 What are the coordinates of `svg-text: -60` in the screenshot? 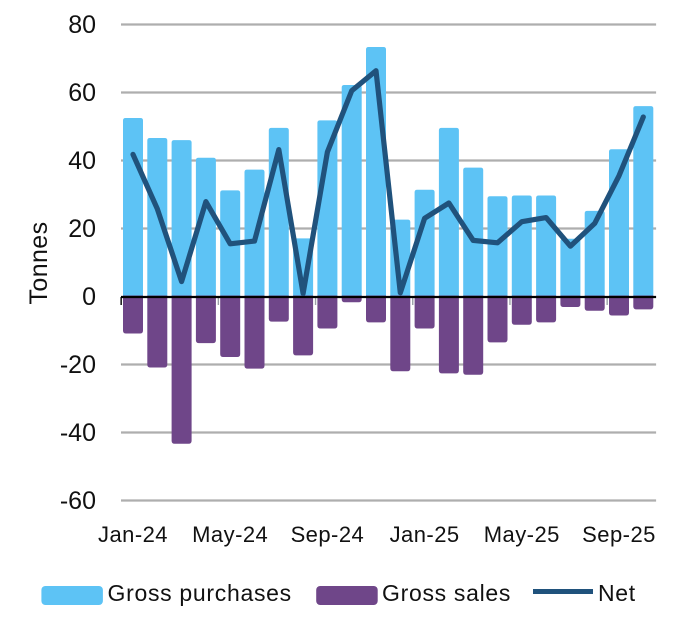 It's located at (78, 501).